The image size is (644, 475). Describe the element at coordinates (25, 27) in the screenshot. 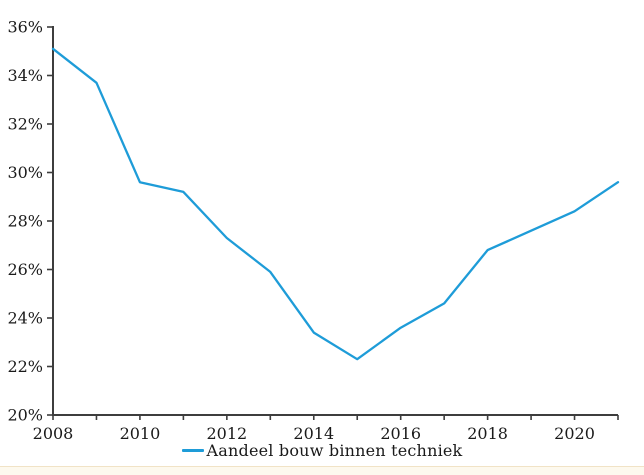

I see `y-axis-label: 36%` at that location.